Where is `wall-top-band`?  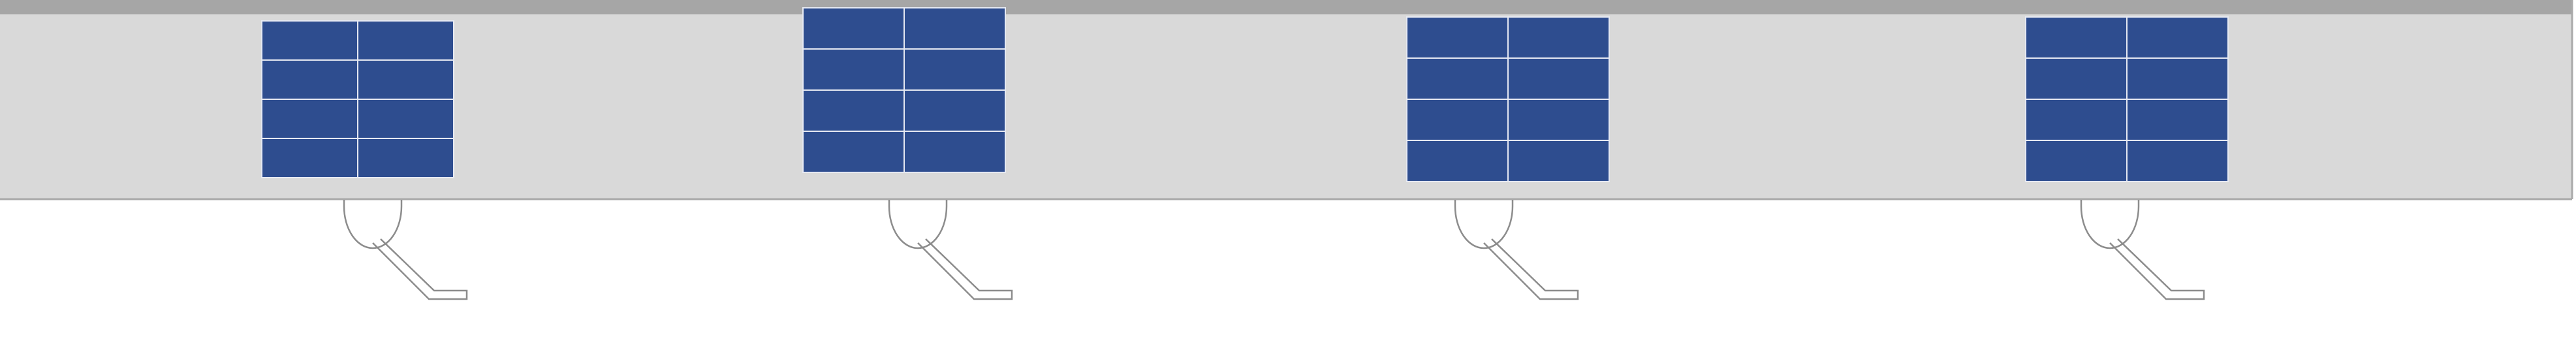
wall-top-band is located at coordinates (1286, 7).